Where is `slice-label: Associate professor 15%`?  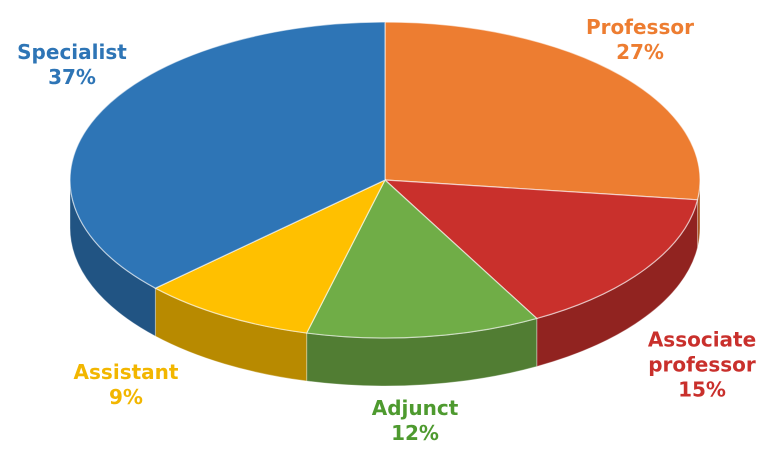
slice-label: Associate professor 15% is located at coordinates (701, 365).